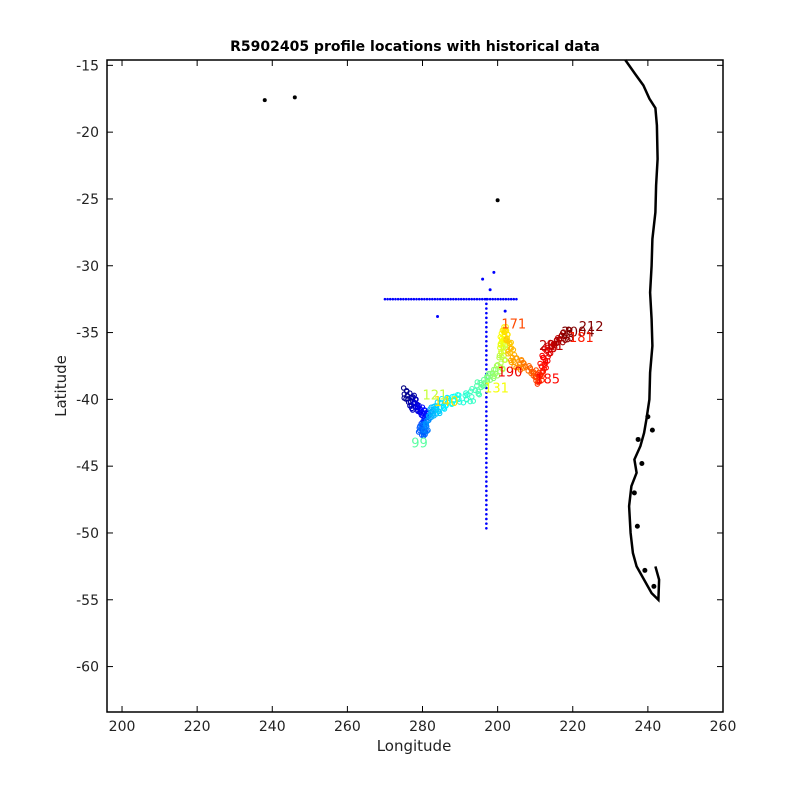  What do you see at coordinates (648, 727) in the screenshot?
I see `x-tick-label: 240` at bounding box center [648, 727].